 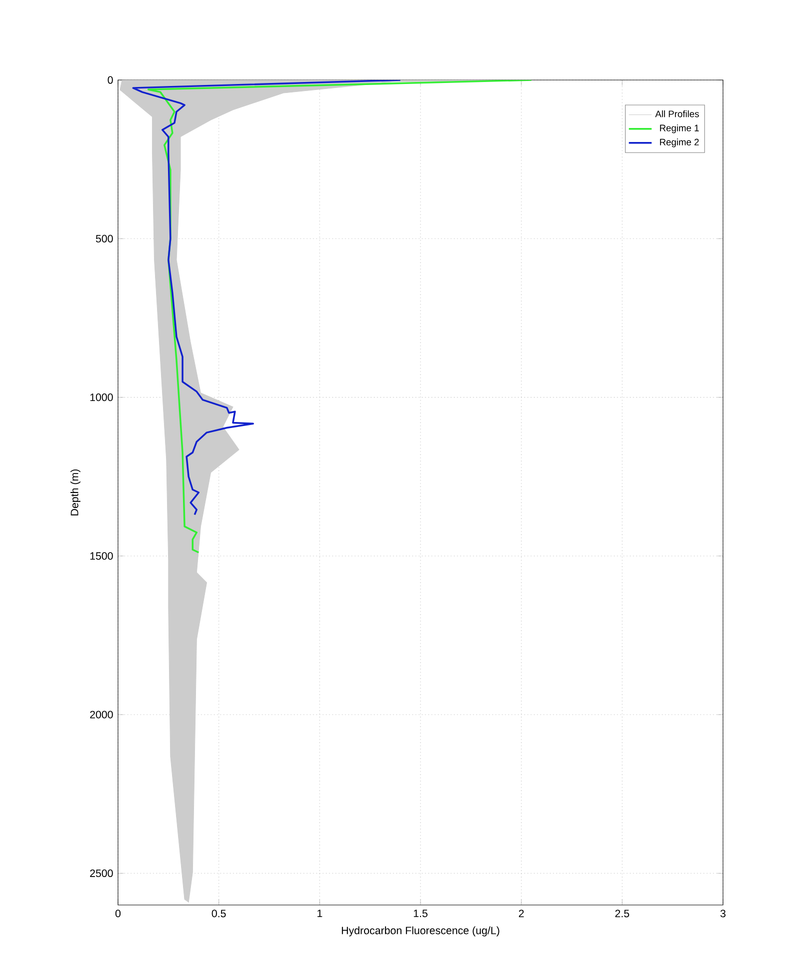 What do you see at coordinates (219, 914) in the screenshot?
I see `x-tick-label: 0.5` at bounding box center [219, 914].